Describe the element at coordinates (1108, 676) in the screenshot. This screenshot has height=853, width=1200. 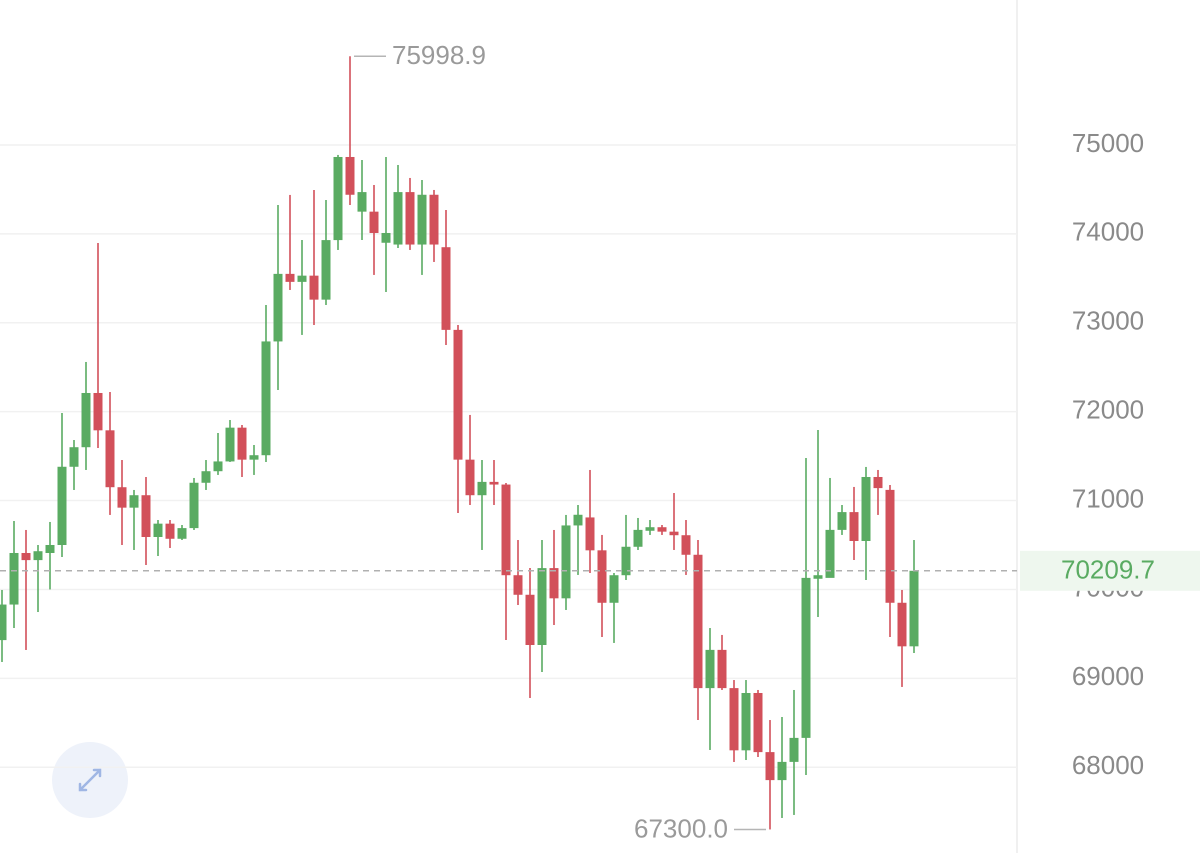
I see `y-tick-label: 69000` at that location.